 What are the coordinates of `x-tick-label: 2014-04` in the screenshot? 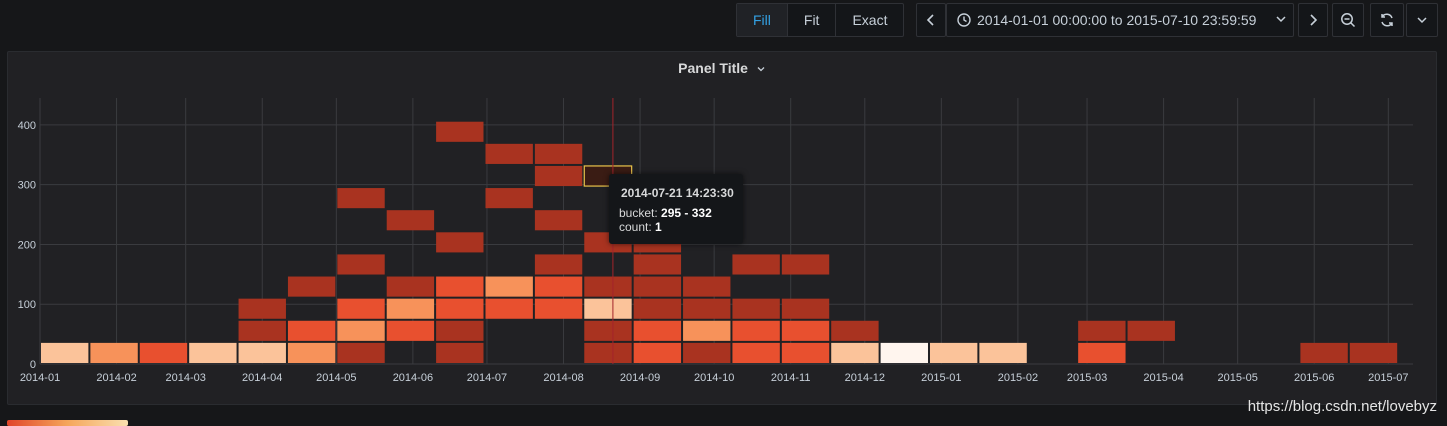 It's located at (262, 378).